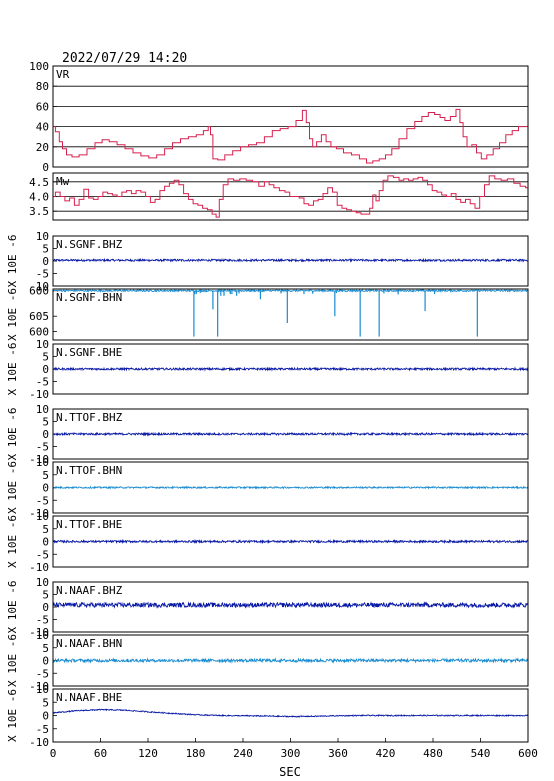  What do you see at coordinates (53, 753) in the screenshot?
I see `x-tick-label: 0` at bounding box center [53, 753].